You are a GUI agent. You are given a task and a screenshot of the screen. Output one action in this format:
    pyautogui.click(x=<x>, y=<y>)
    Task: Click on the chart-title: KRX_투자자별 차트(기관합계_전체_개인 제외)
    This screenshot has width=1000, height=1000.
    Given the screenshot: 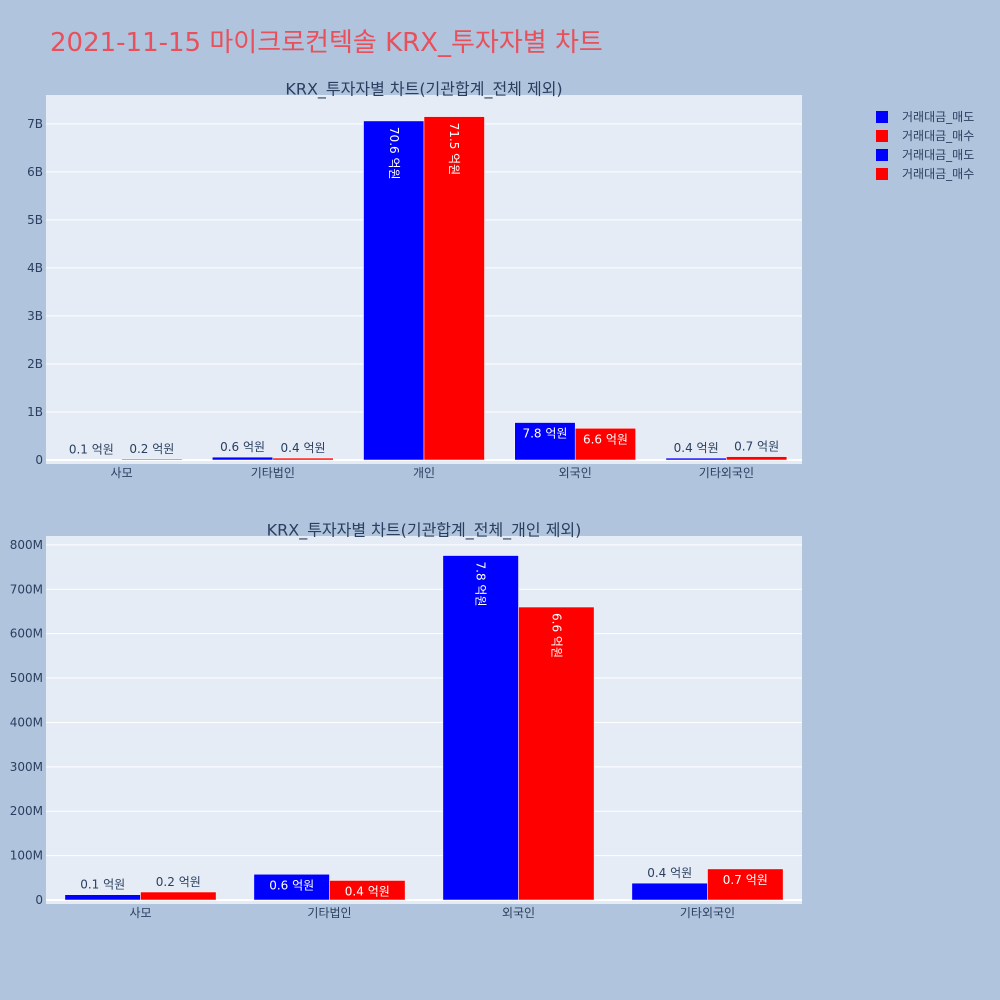 What is the action you would take?
    pyautogui.click(x=424, y=531)
    